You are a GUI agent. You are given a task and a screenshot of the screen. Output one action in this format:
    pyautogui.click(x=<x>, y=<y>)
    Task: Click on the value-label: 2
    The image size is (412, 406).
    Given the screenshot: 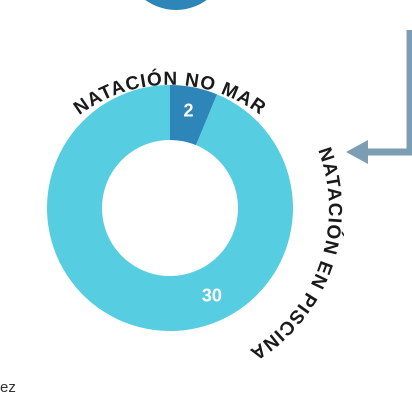 What is the action you would take?
    pyautogui.click(x=189, y=111)
    